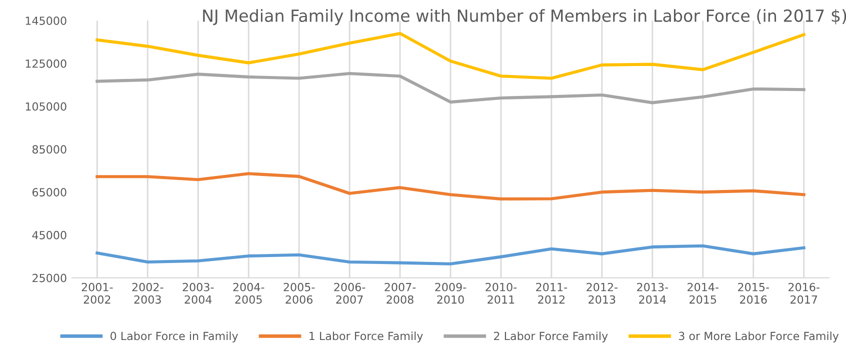 The image size is (846, 343). I want to click on x-tick-label: 2006- 2007, so click(350, 293).